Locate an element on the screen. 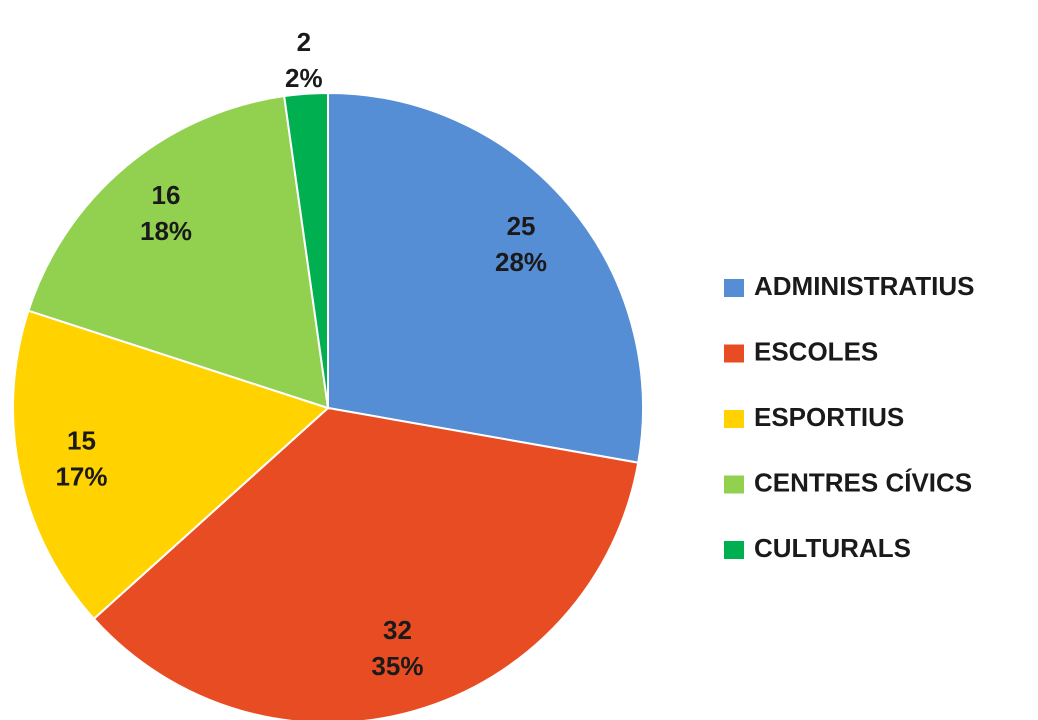 This screenshot has height=720, width=1038. legend-label: CENTRES CÍVICS is located at coordinates (863, 482).